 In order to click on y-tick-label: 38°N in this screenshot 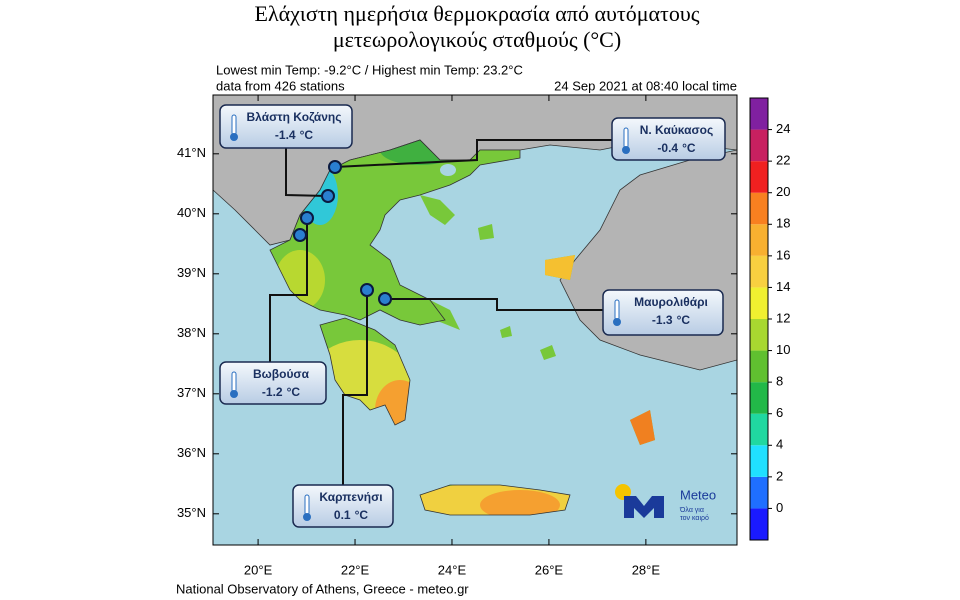, I will do `click(191, 332)`.